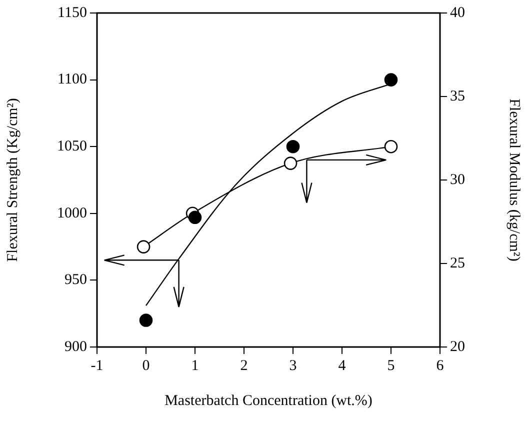  I want to click on x-tick-label: 0, so click(146, 366).